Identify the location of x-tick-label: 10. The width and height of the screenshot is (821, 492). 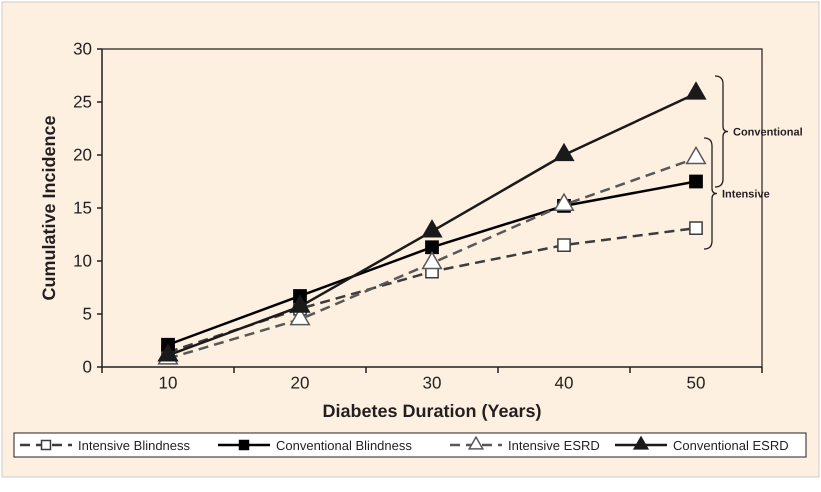
(168, 383).